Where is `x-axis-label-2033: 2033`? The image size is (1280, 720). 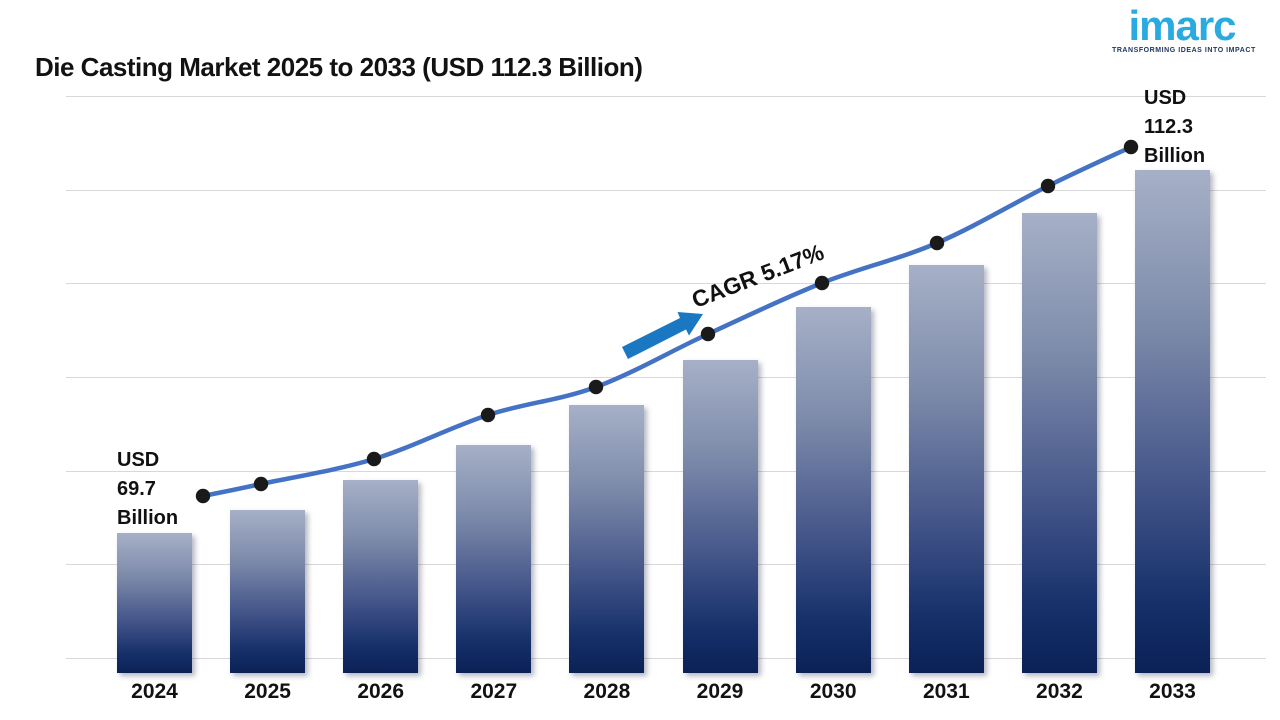
x-axis-label-2033: 2033 is located at coordinates (1172, 691).